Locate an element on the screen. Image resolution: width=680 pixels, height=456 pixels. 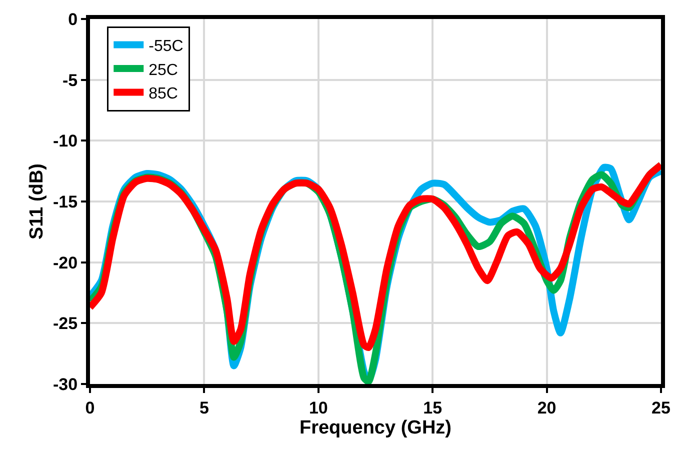
x-tick-label: 15 is located at coordinates (432, 408).